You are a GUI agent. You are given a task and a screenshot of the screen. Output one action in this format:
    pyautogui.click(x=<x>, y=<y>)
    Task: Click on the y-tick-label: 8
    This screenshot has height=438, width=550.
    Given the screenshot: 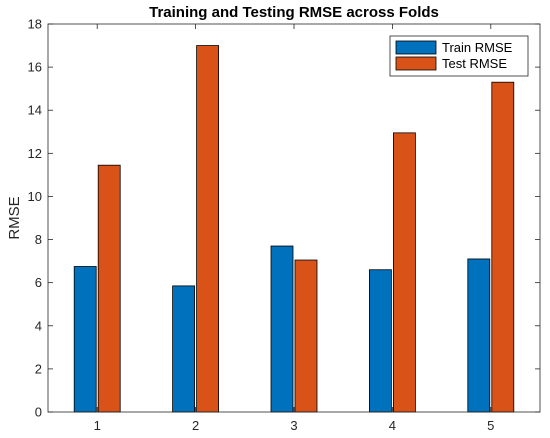 What is the action you would take?
    pyautogui.click(x=38, y=239)
    